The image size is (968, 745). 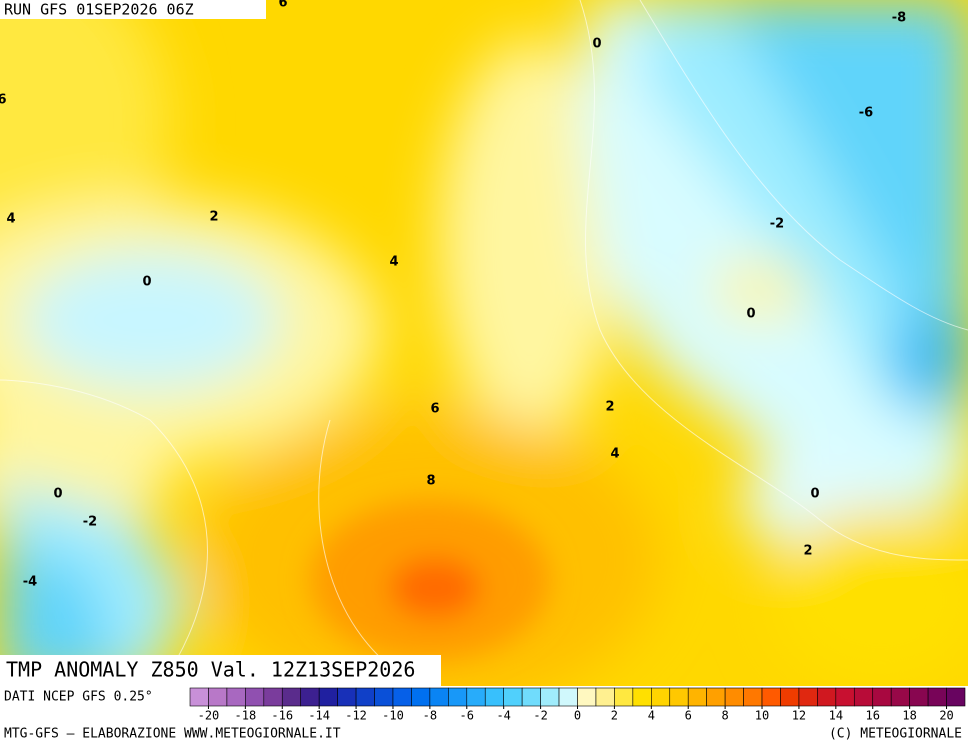 I want to click on title-box, so click(x=220, y=670).